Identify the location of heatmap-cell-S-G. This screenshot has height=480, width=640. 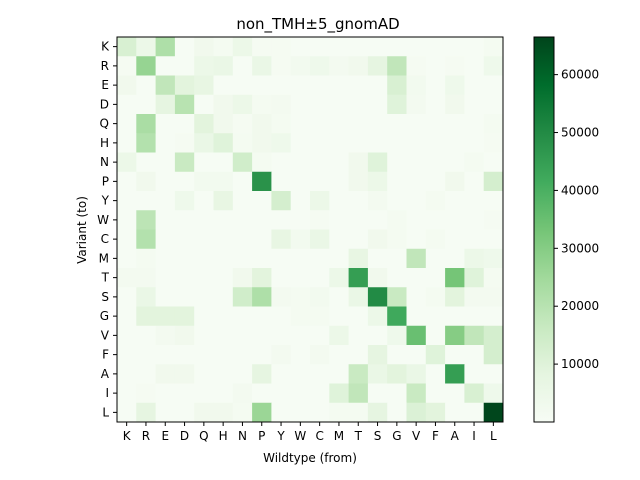
(397, 297).